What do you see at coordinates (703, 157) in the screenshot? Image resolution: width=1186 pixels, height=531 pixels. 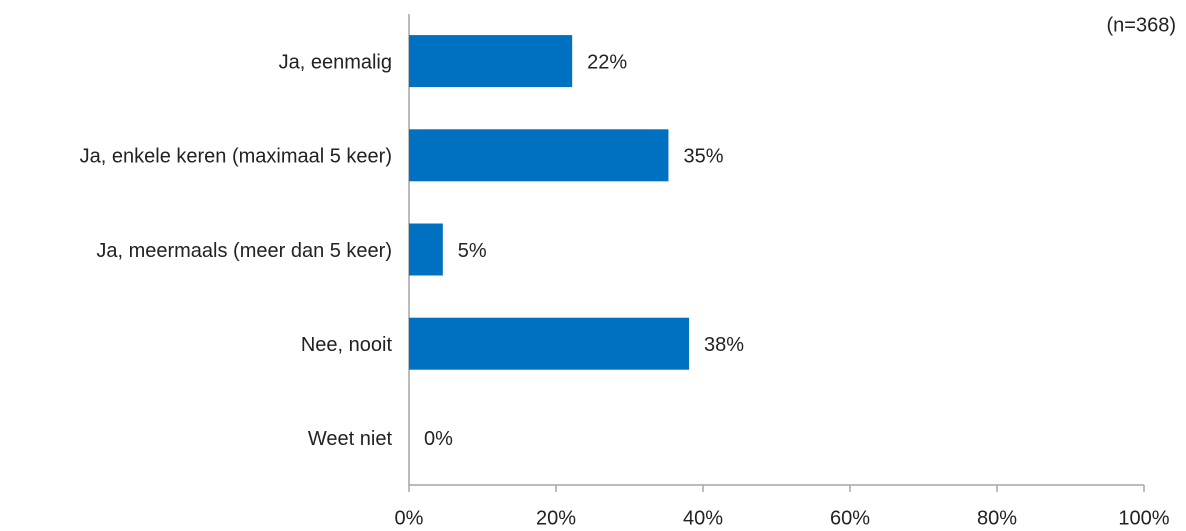 I see `value-label: 35%` at bounding box center [703, 157].